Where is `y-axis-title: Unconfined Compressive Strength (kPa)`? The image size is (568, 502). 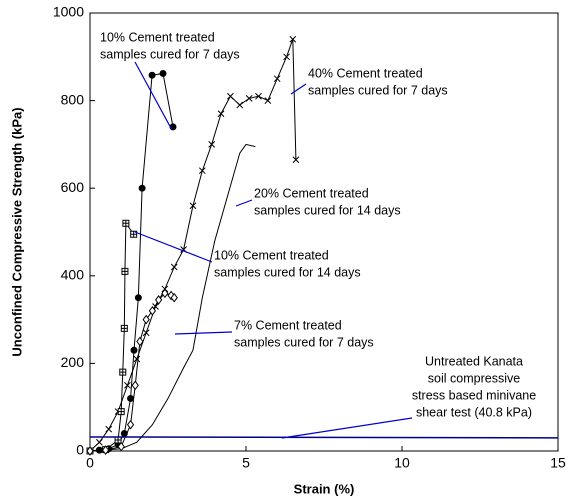 y-axis-title: Unconfined Compressive Strength (kPa) is located at coordinates (16, 231).